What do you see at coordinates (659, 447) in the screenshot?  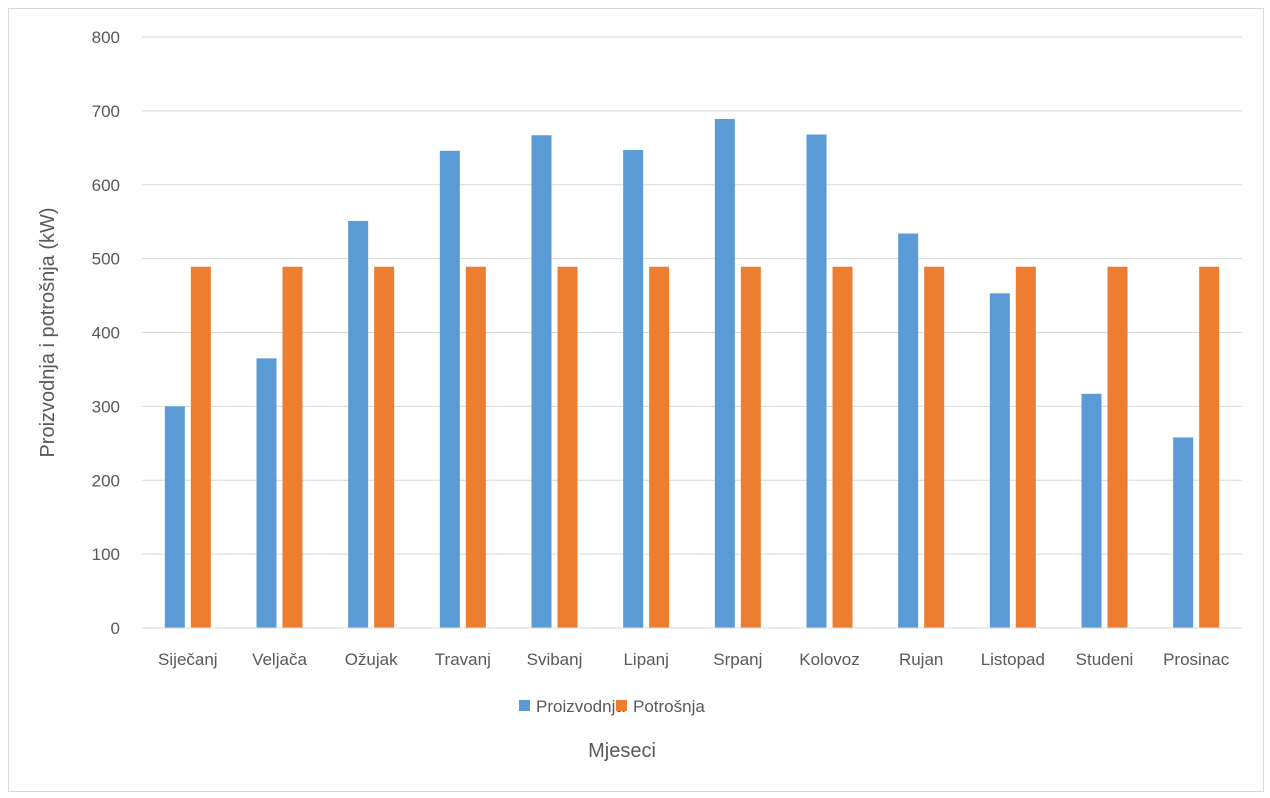 I see `bar-potrošnja-6` at bounding box center [659, 447].